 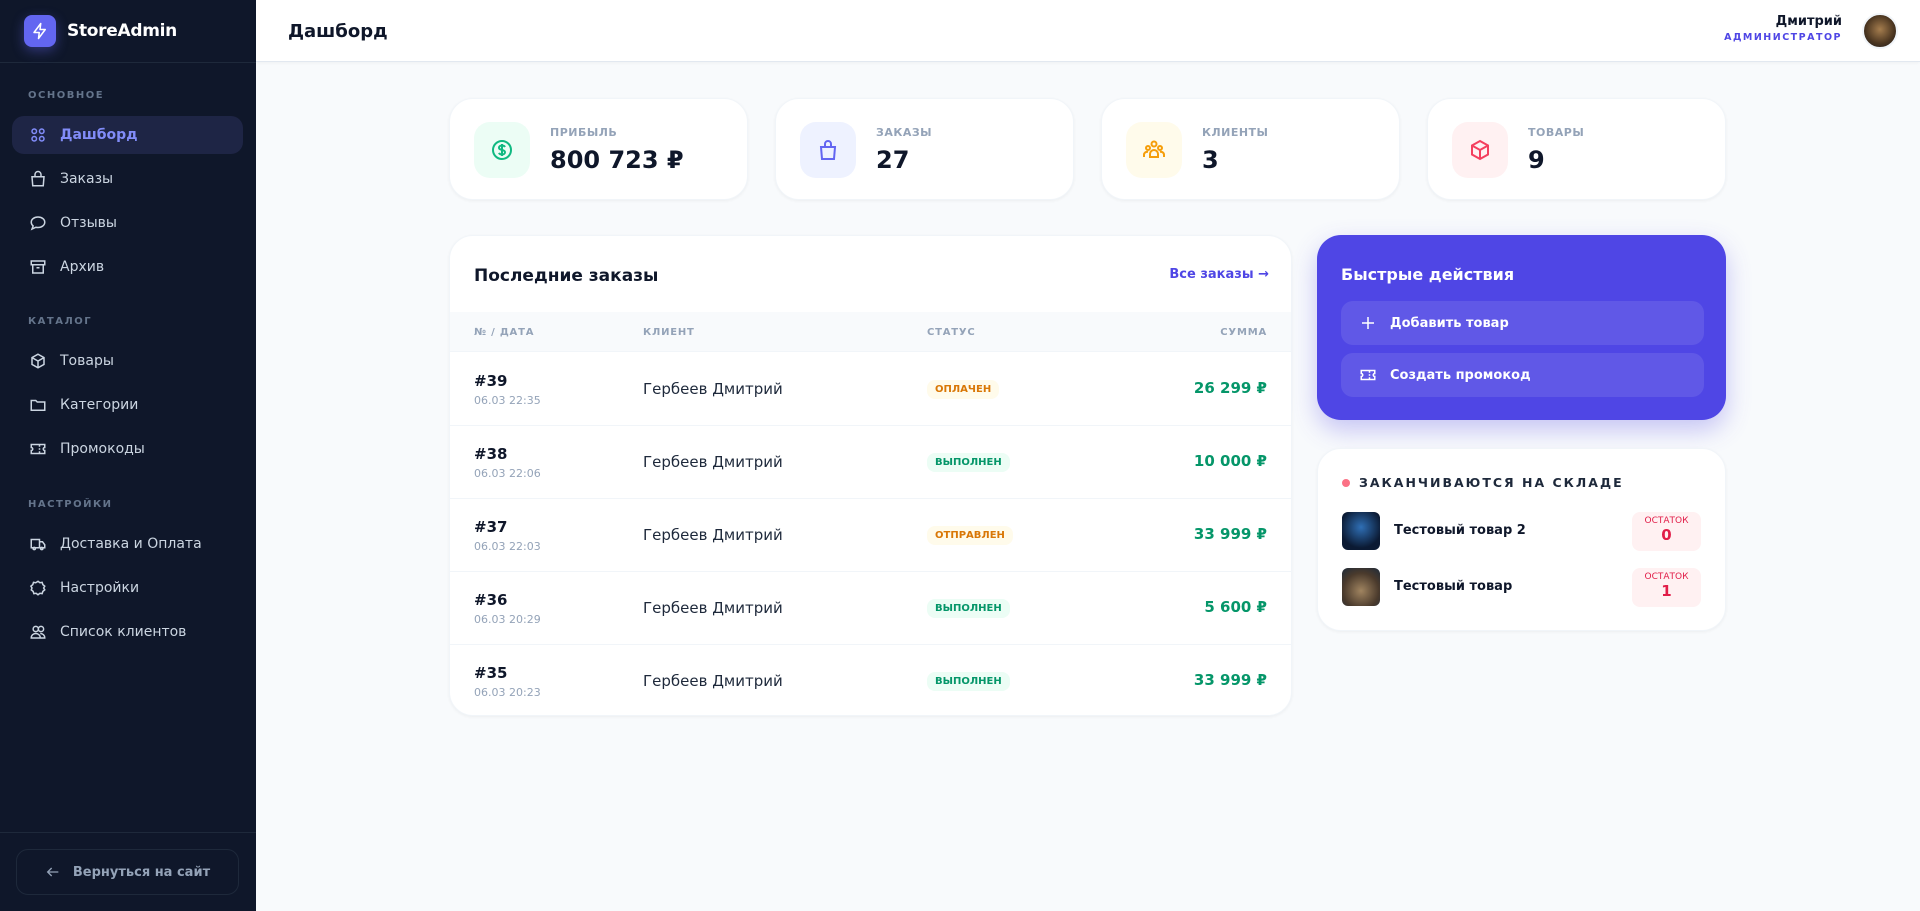 I want to click on column-header: СУММА, so click(x=1243, y=332).